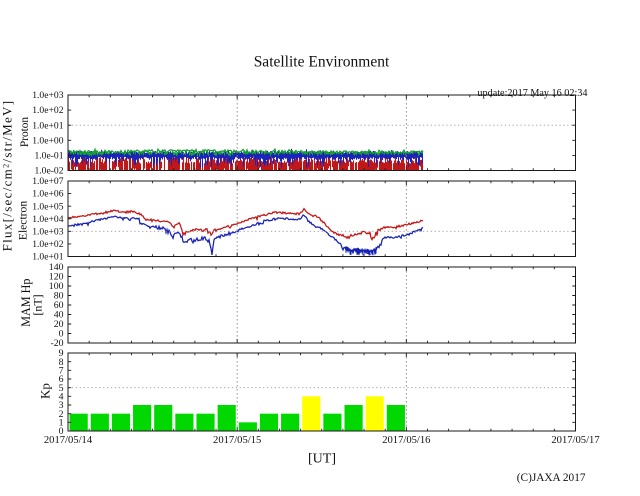 The height and width of the screenshot is (496, 640). Describe the element at coordinates (406, 440) in the screenshot. I see `svg-text: 2017/05/16` at that location.